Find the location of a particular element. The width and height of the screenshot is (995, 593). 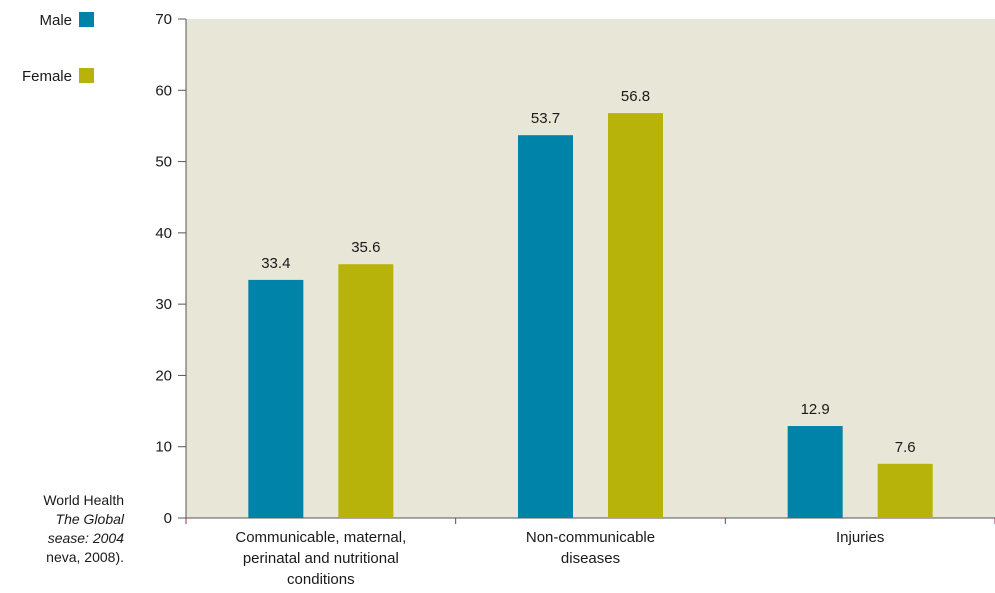

source-note-line: neva, 2008). is located at coordinates (85, 557).